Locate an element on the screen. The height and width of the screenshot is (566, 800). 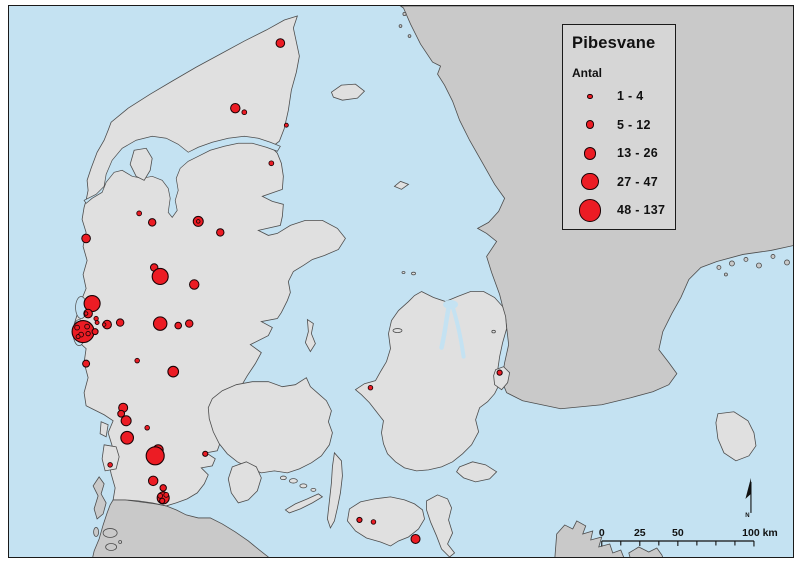
zealand is located at coordinates (431, 381).